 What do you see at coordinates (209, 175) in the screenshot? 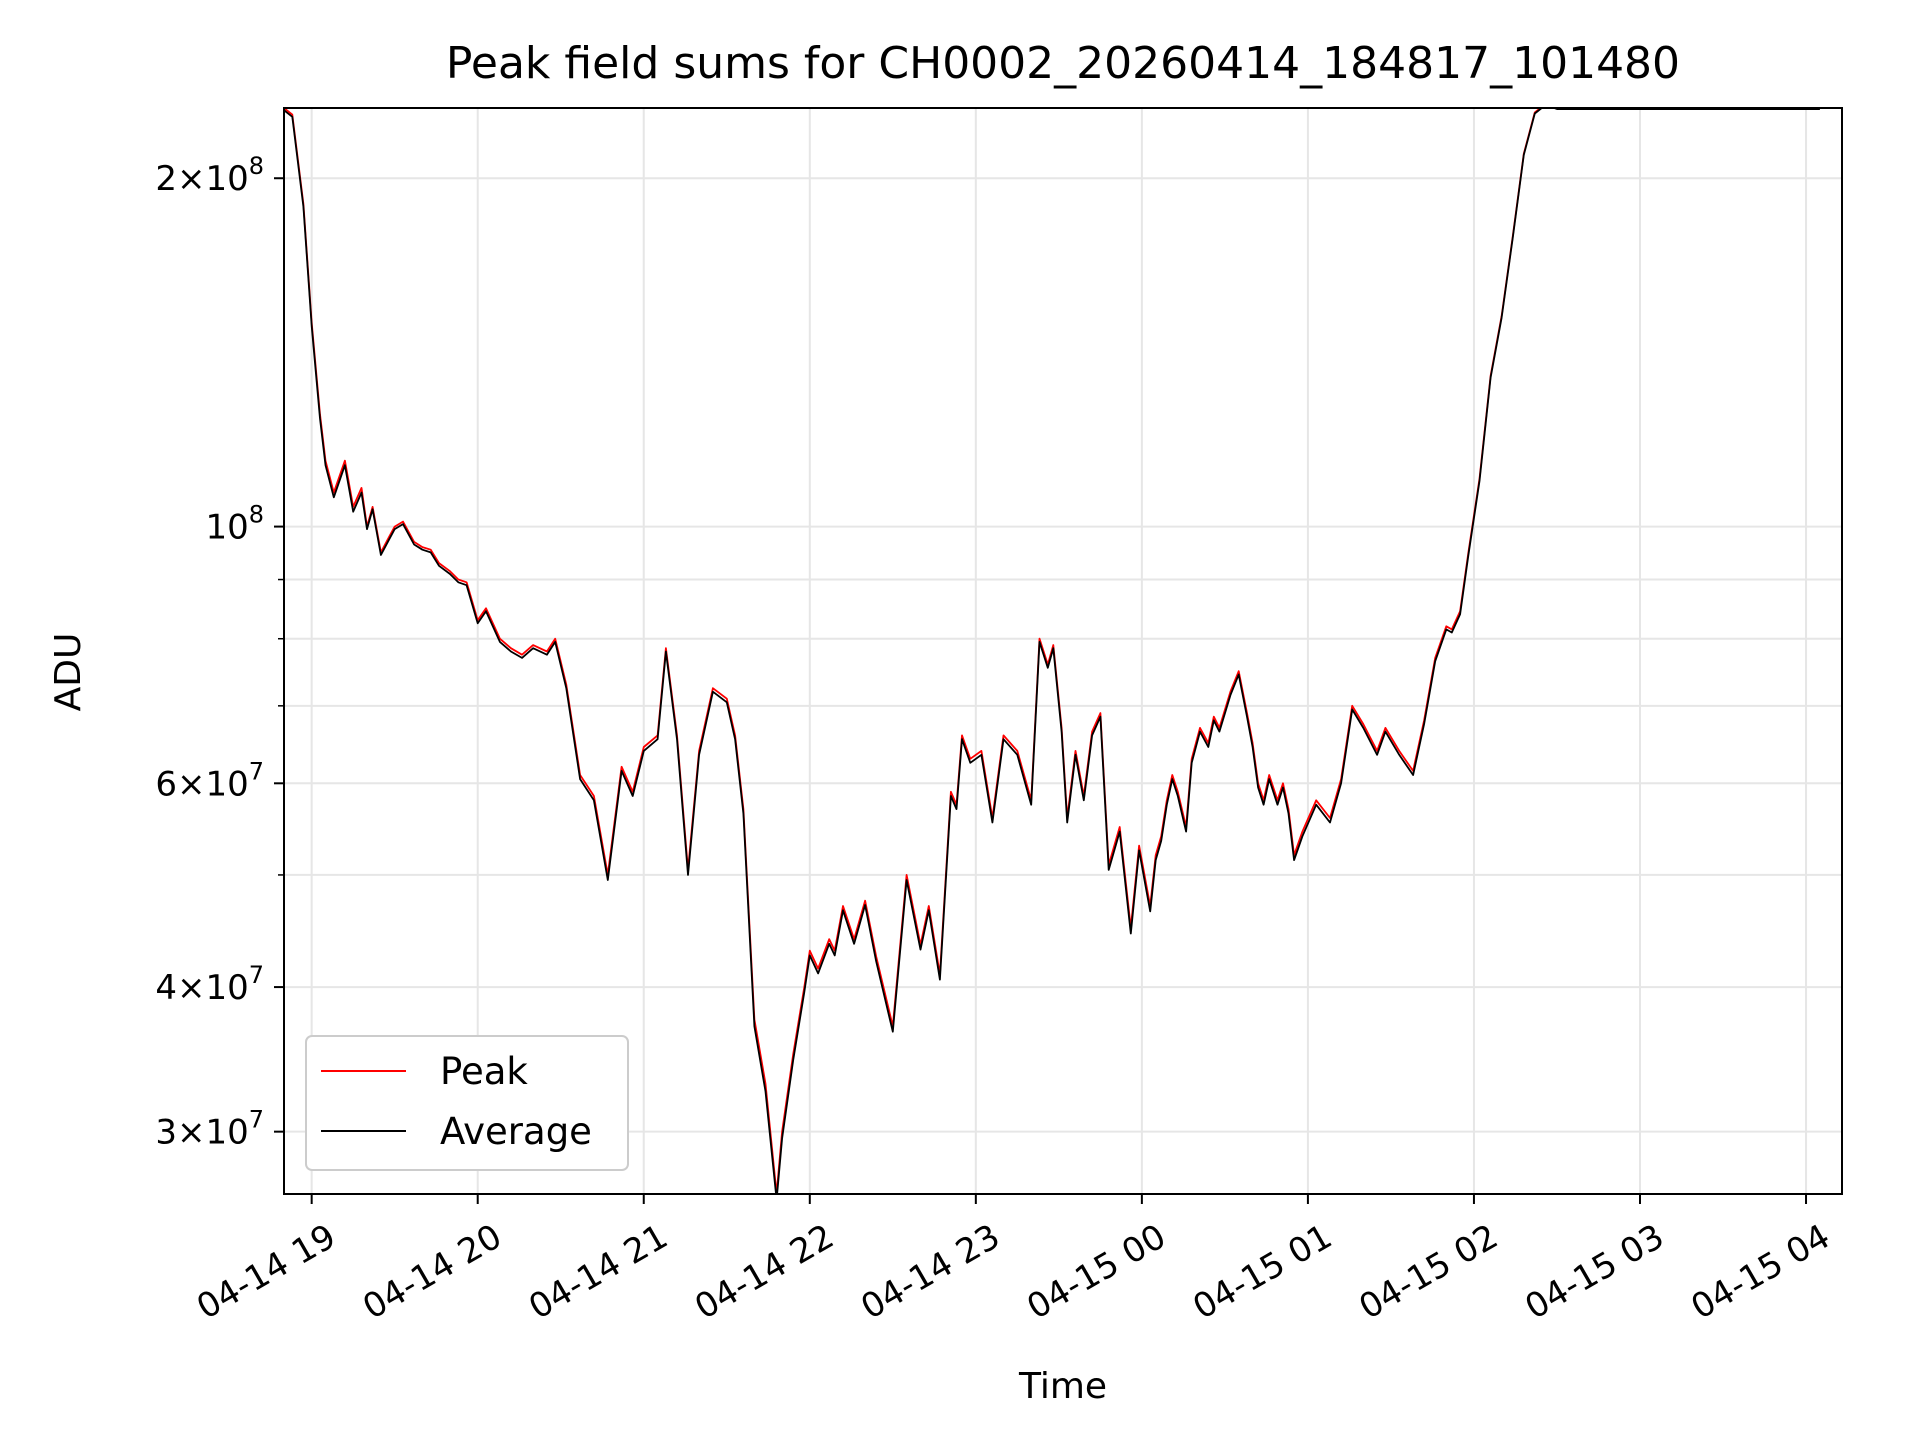
I see `y-tick-label: 2×108` at bounding box center [209, 175].